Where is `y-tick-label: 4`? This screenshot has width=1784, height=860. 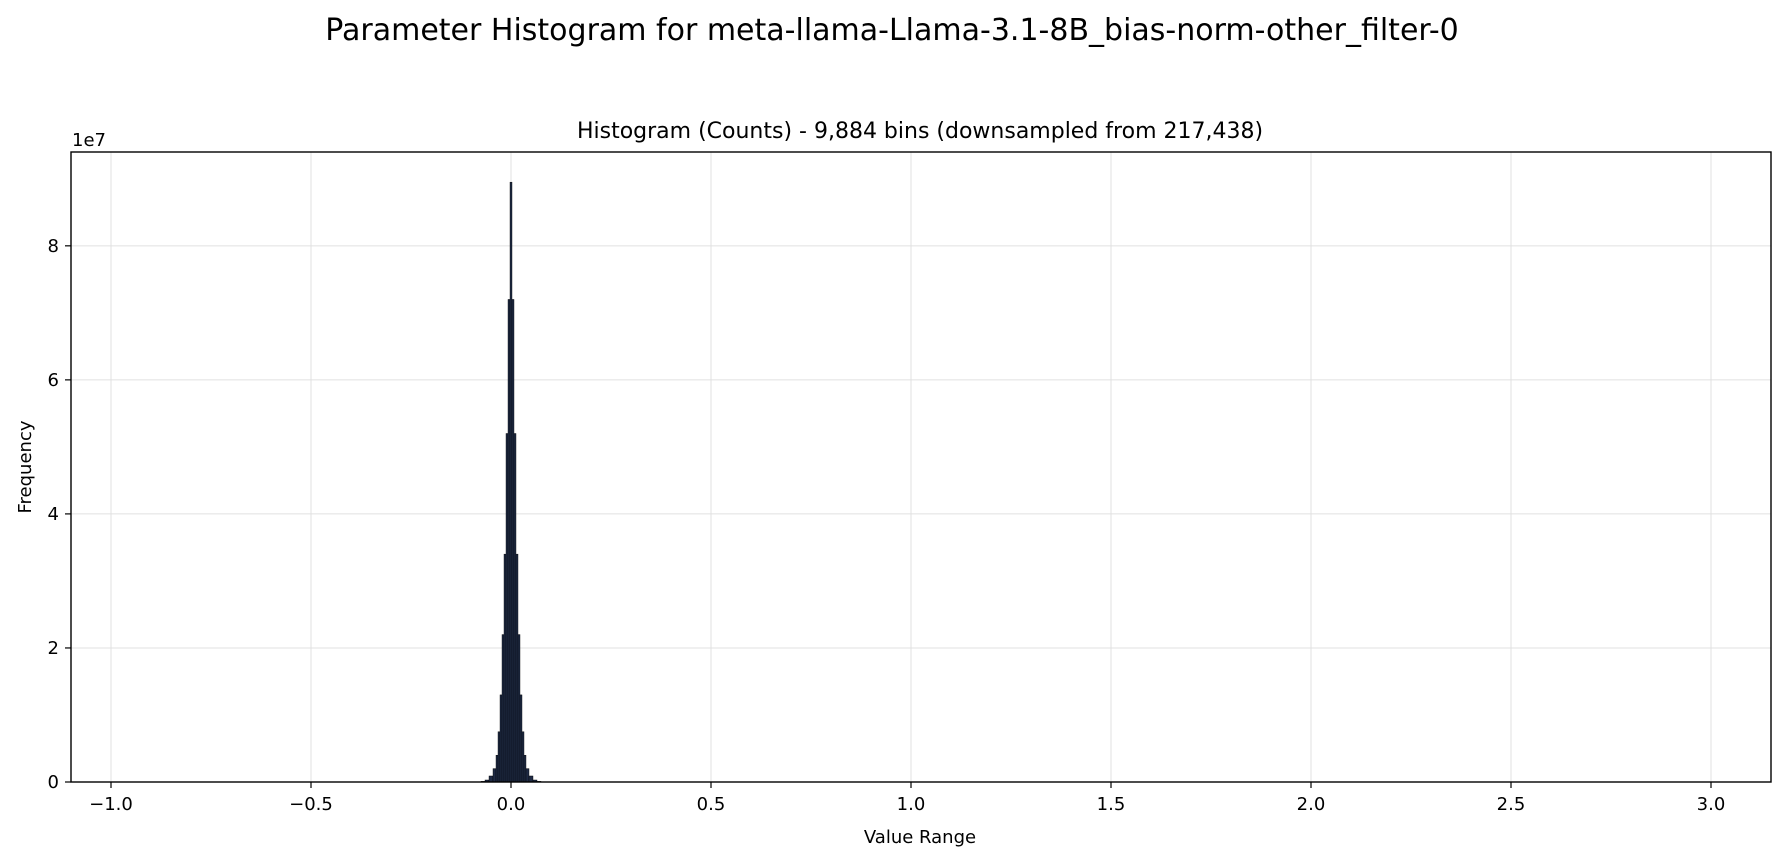
y-tick-label: 4 is located at coordinates (53, 514).